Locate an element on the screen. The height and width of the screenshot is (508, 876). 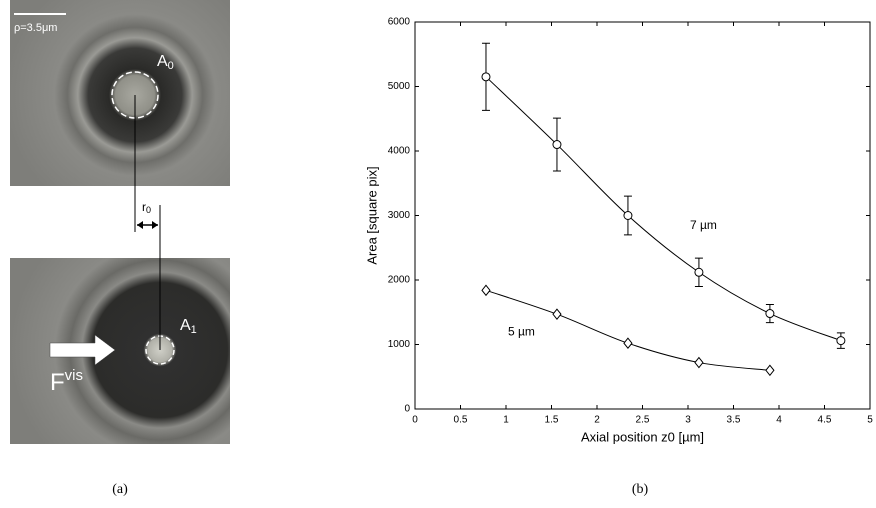
label-r0: r0 is located at coordinates (146, 207).